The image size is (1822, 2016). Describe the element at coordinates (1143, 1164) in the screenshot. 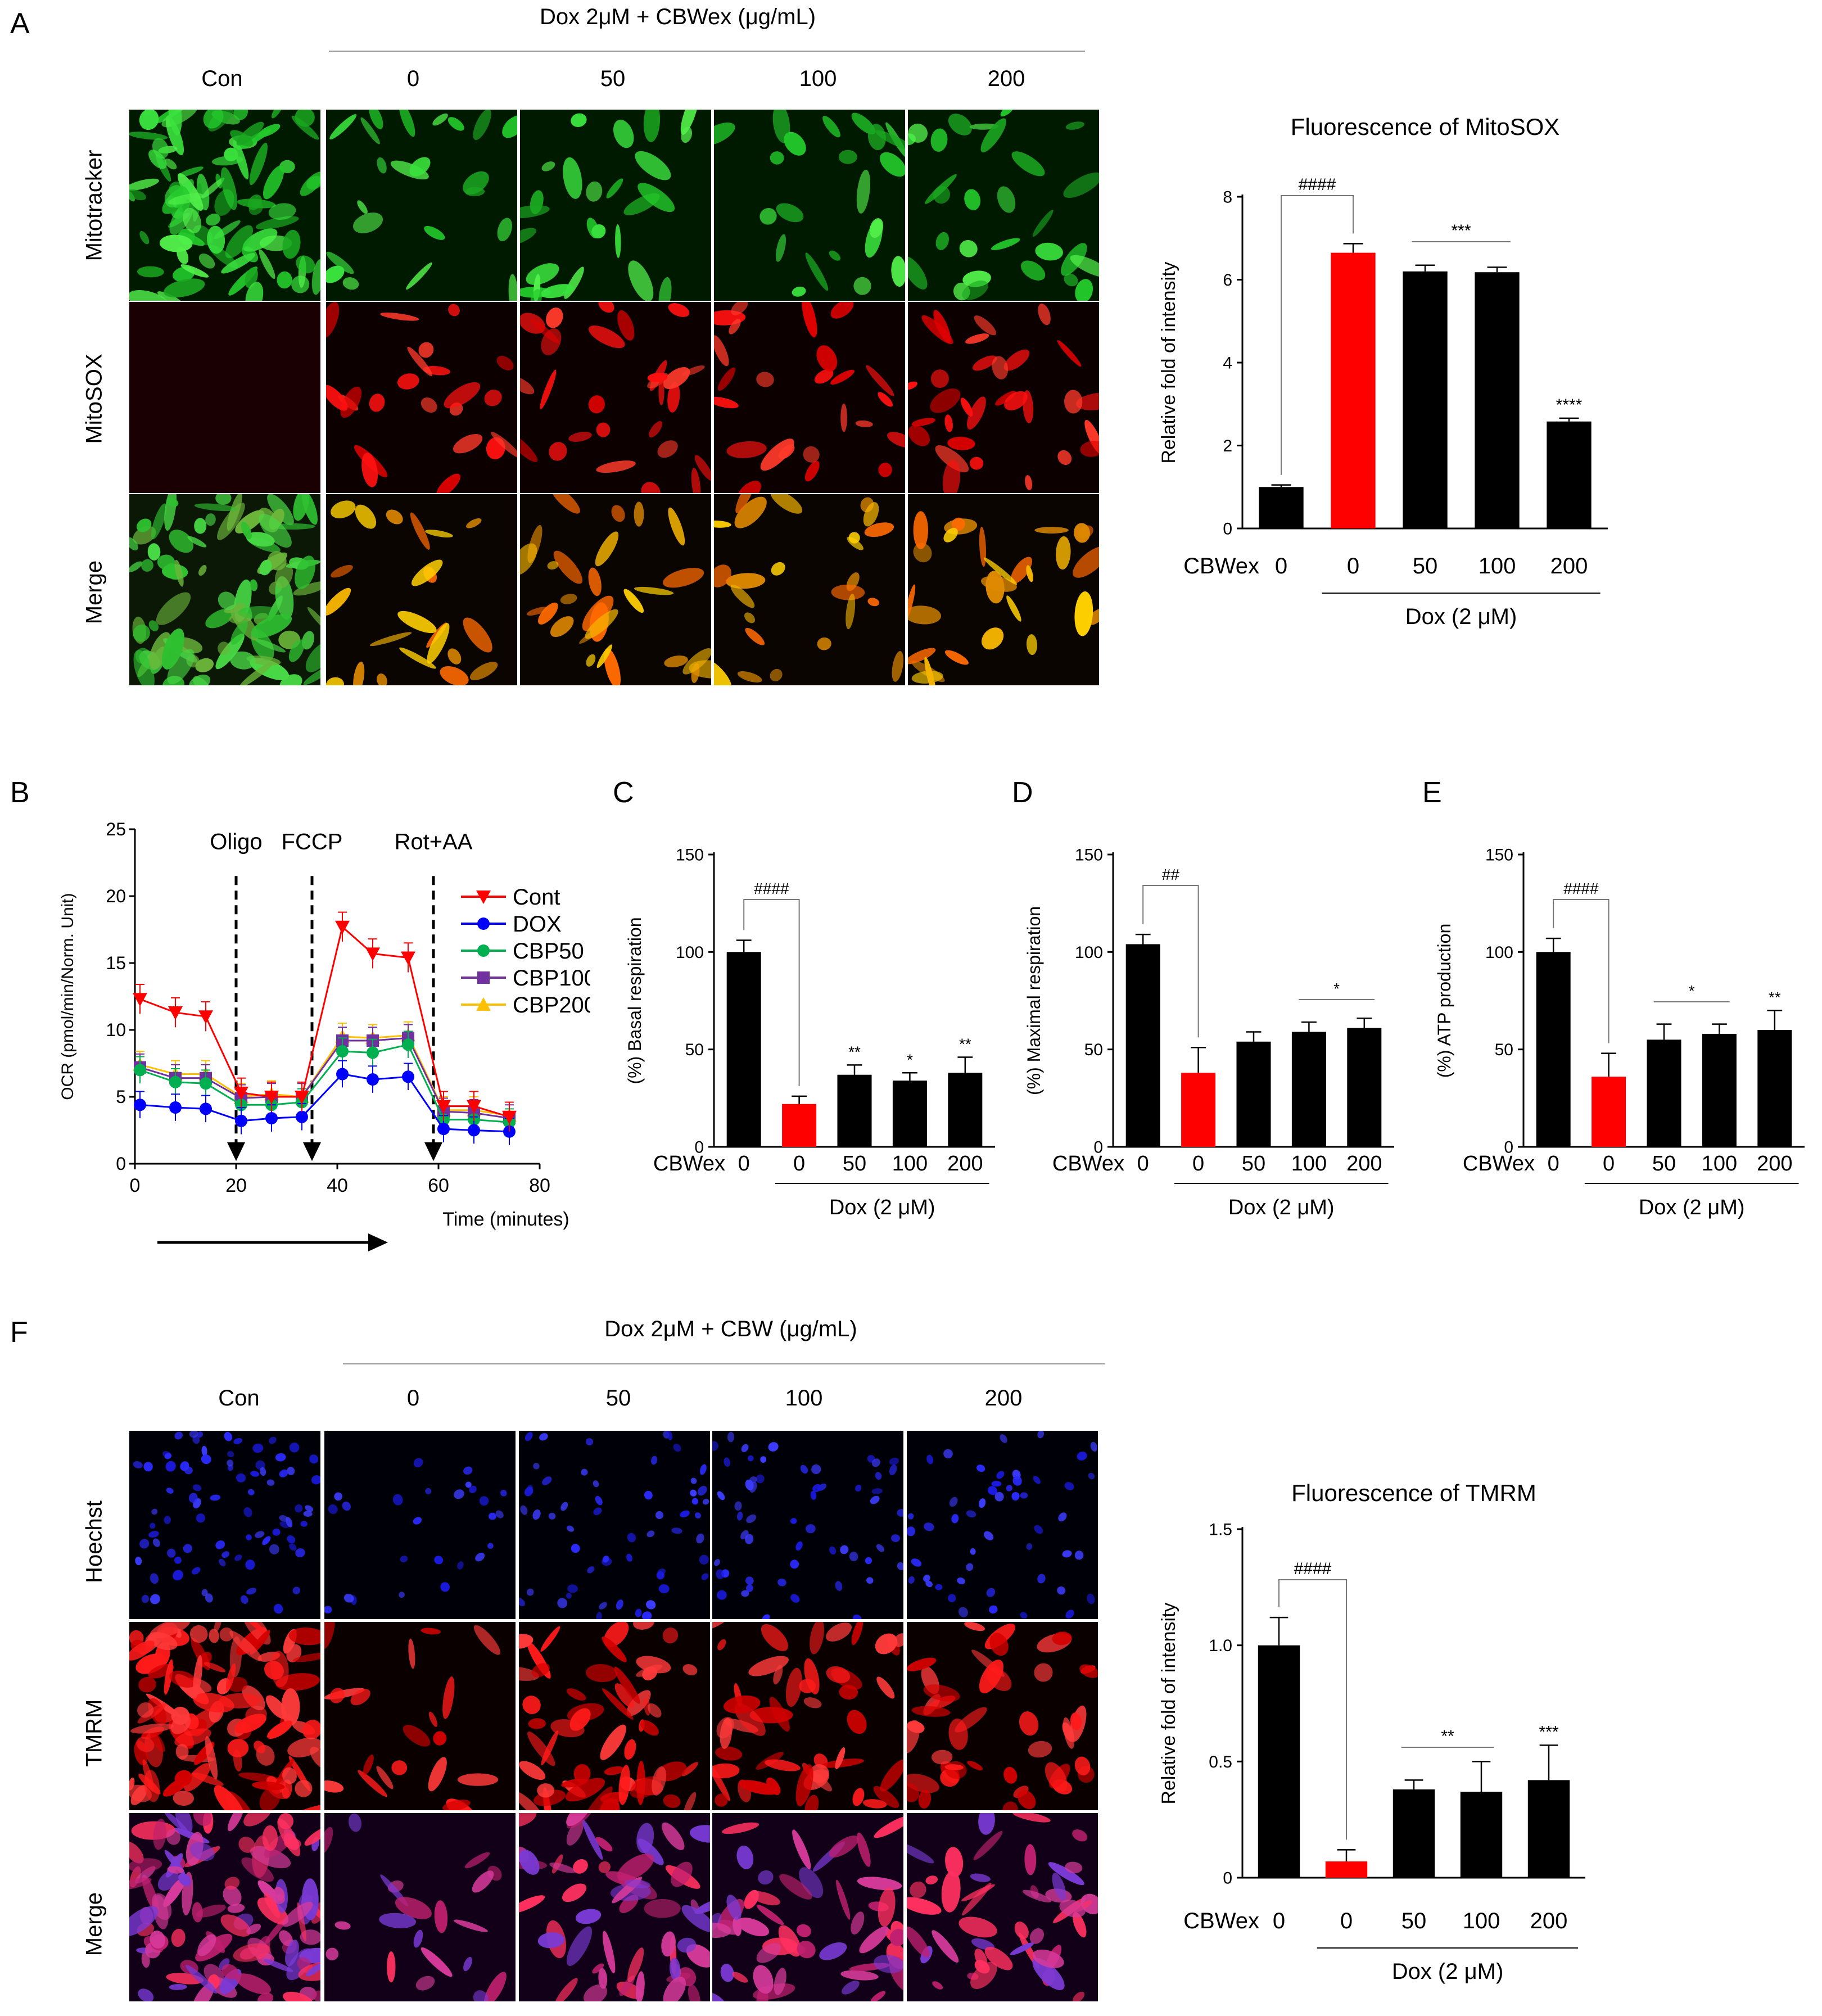

I see `chart-d-category-0: 0` at that location.